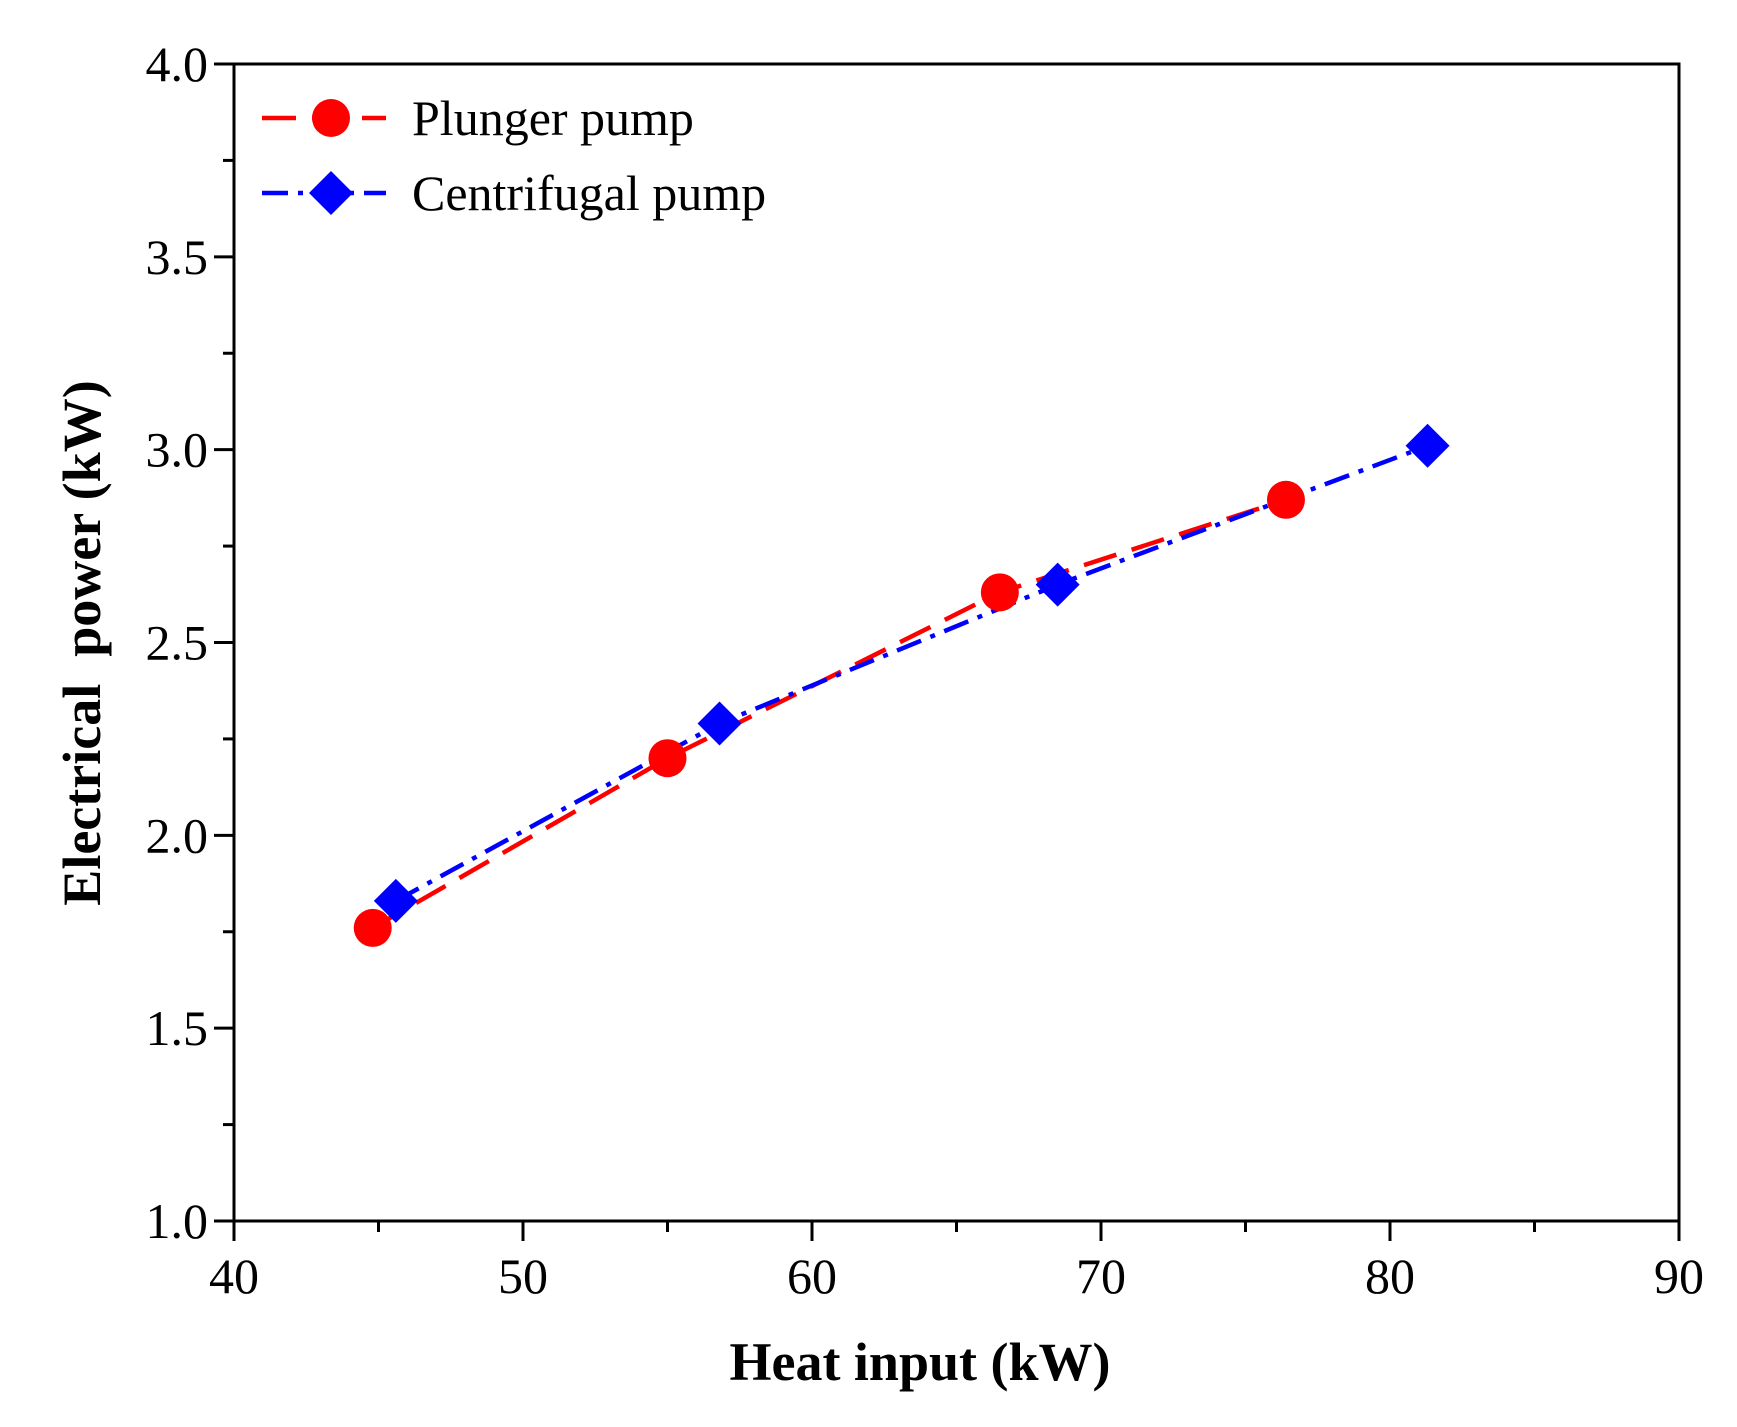  Describe the element at coordinates (956, 1276) in the screenshot. I see `x-tick-labels: 40 50 60 70 80 90` at that location.